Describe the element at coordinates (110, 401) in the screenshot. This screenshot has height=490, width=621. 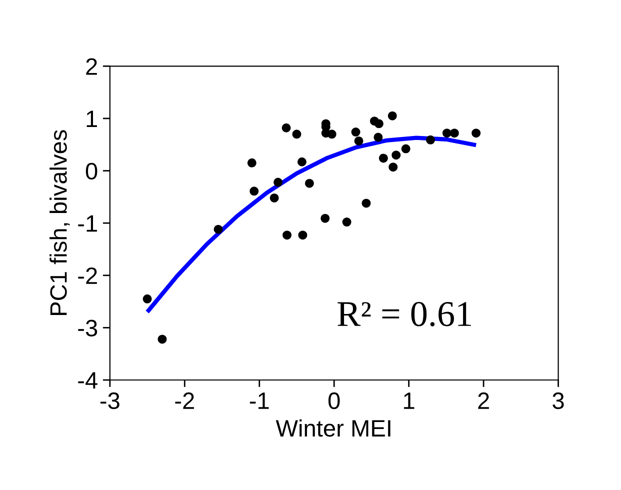
I see `x-tick-label: -3` at that location.